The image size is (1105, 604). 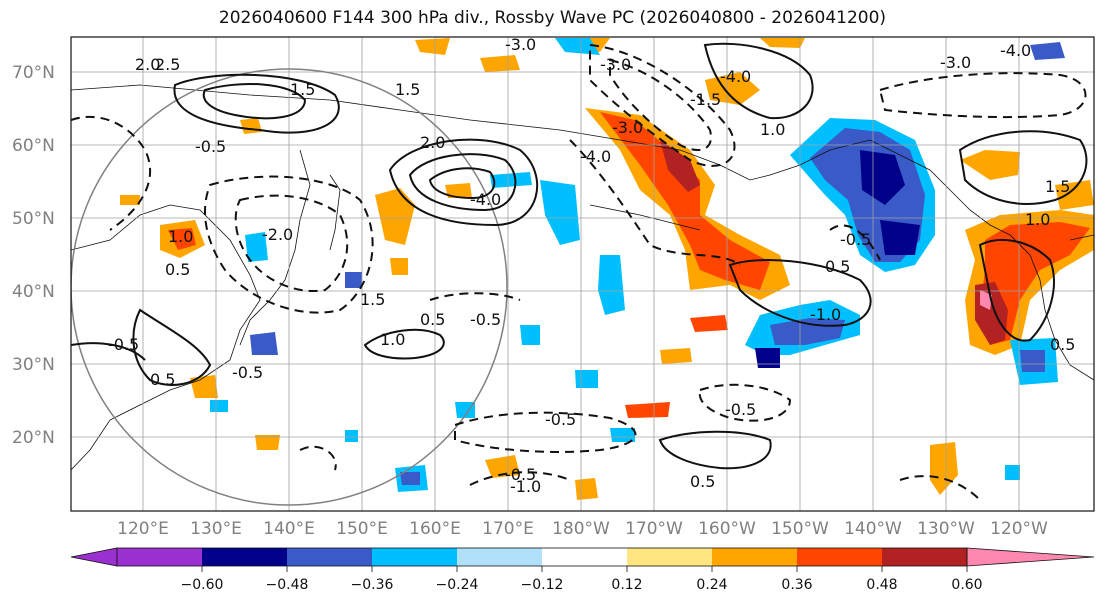 I want to click on contour-label: -1.5, so click(x=705, y=99).